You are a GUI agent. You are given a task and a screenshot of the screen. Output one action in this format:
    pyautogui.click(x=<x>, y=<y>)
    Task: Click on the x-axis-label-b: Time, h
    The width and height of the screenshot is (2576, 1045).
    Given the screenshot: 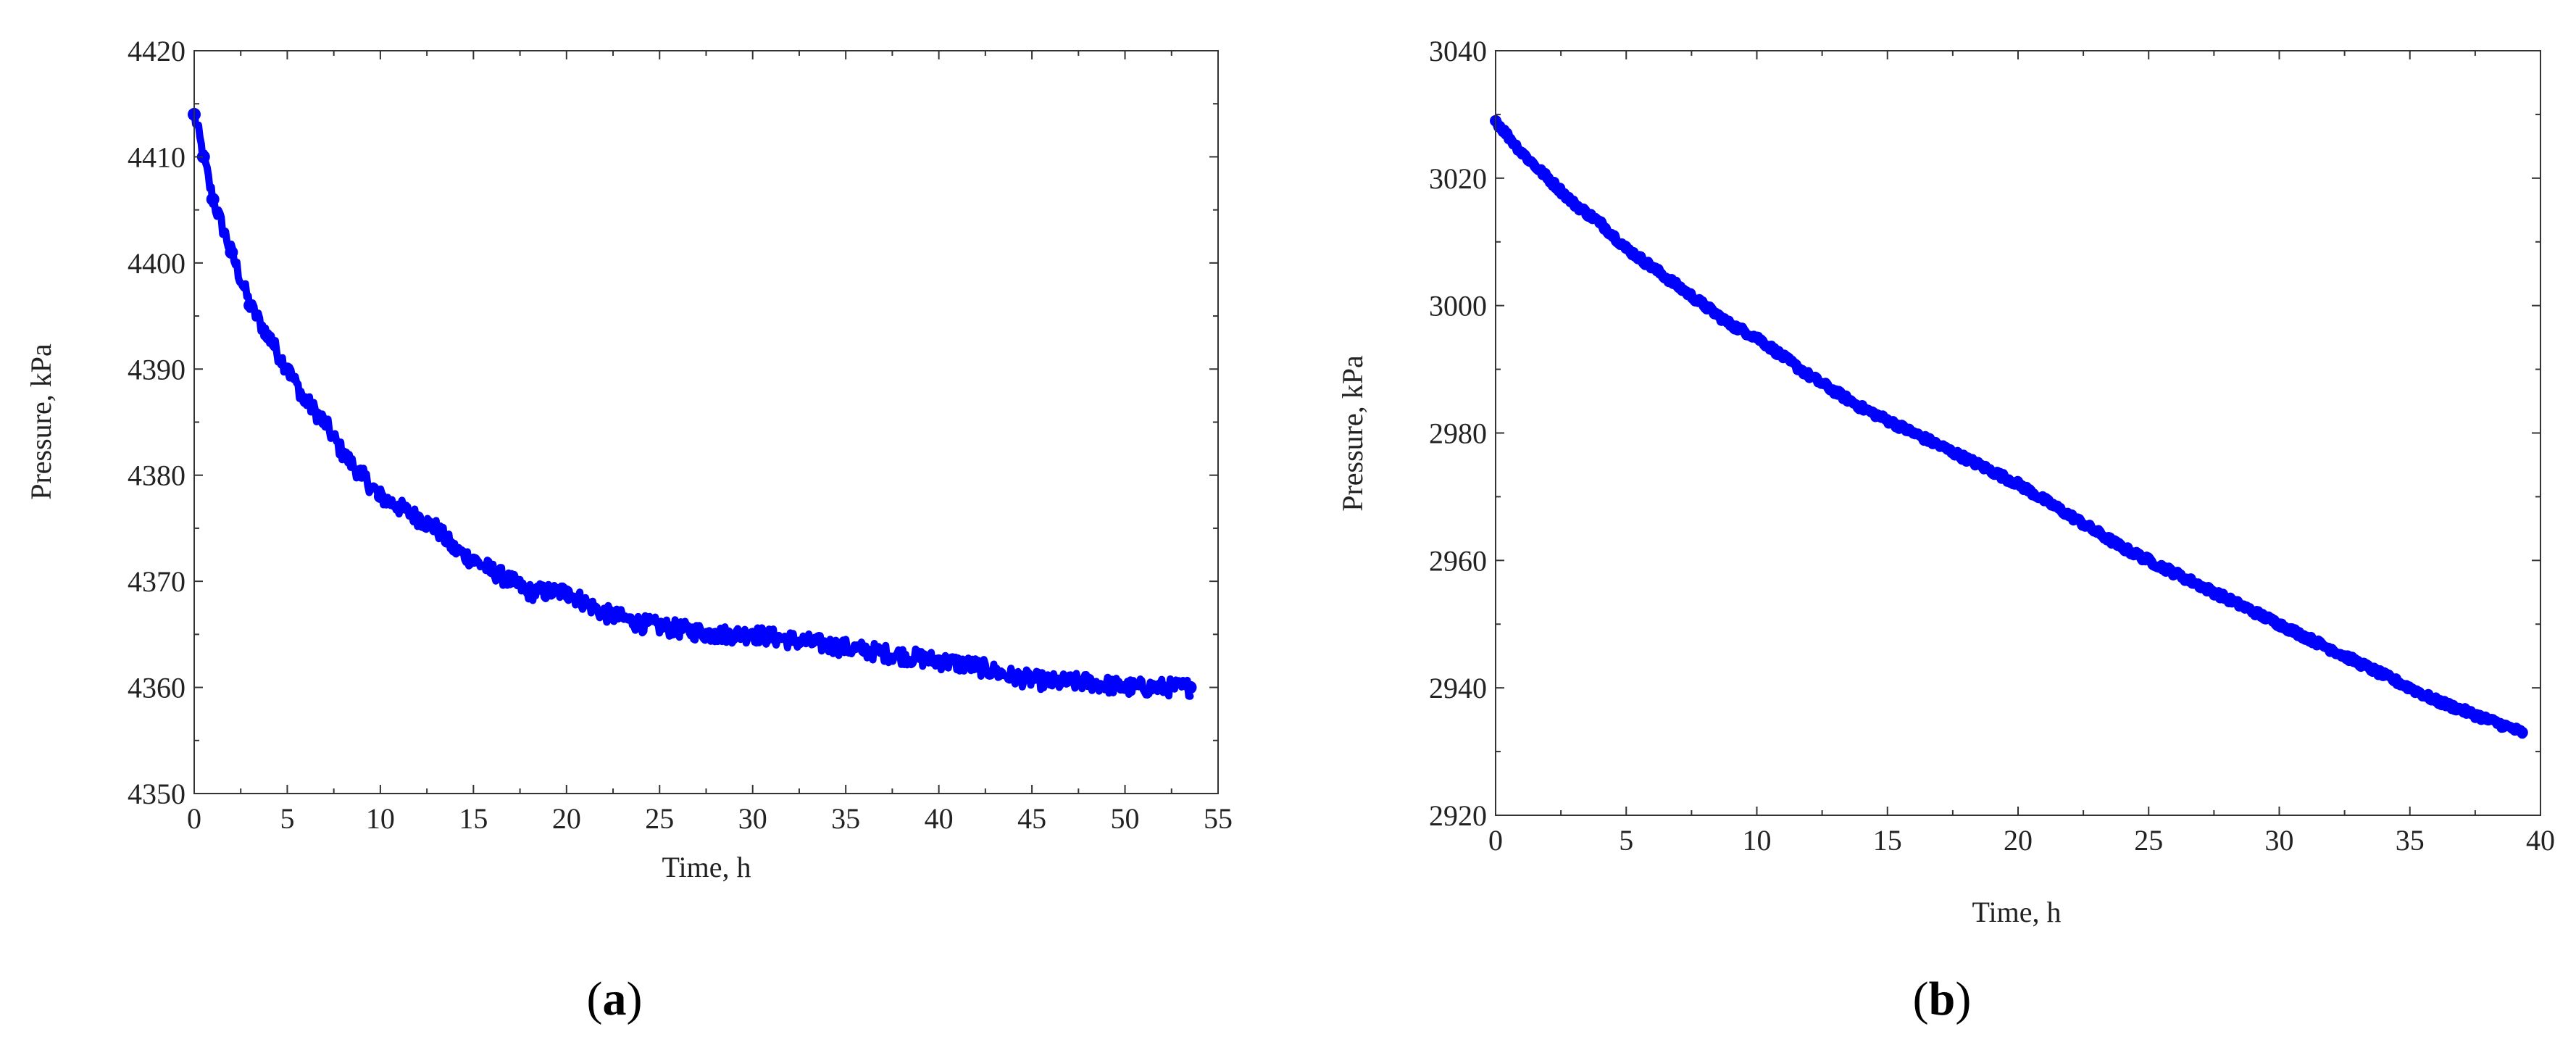 What is the action you would take?
    pyautogui.click(x=2016, y=912)
    